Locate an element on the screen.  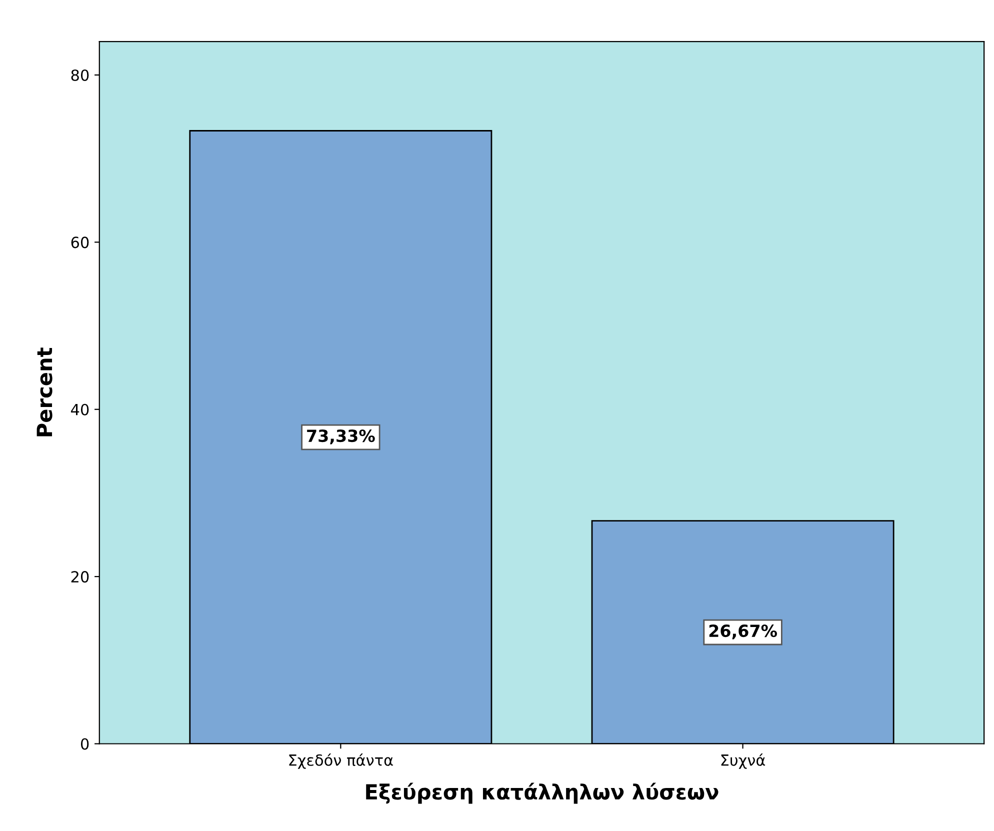
x-tick-label: Συχνά is located at coordinates (743, 761).